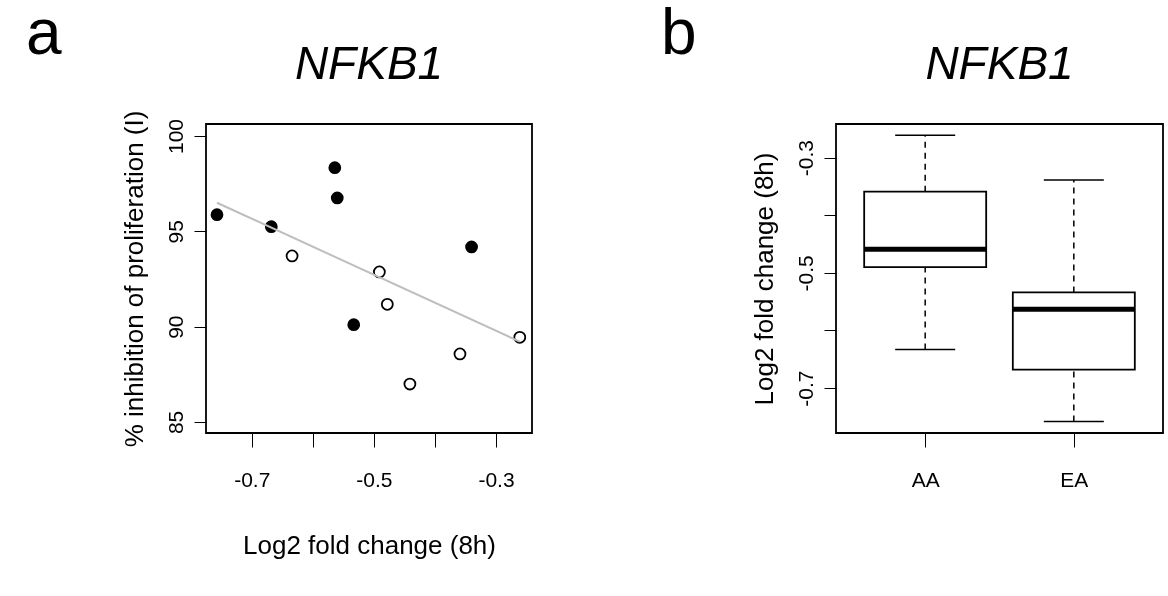 The height and width of the screenshot is (596, 1168). Describe the element at coordinates (175, 232) in the screenshot. I see `y-tick-label: 95` at that location.